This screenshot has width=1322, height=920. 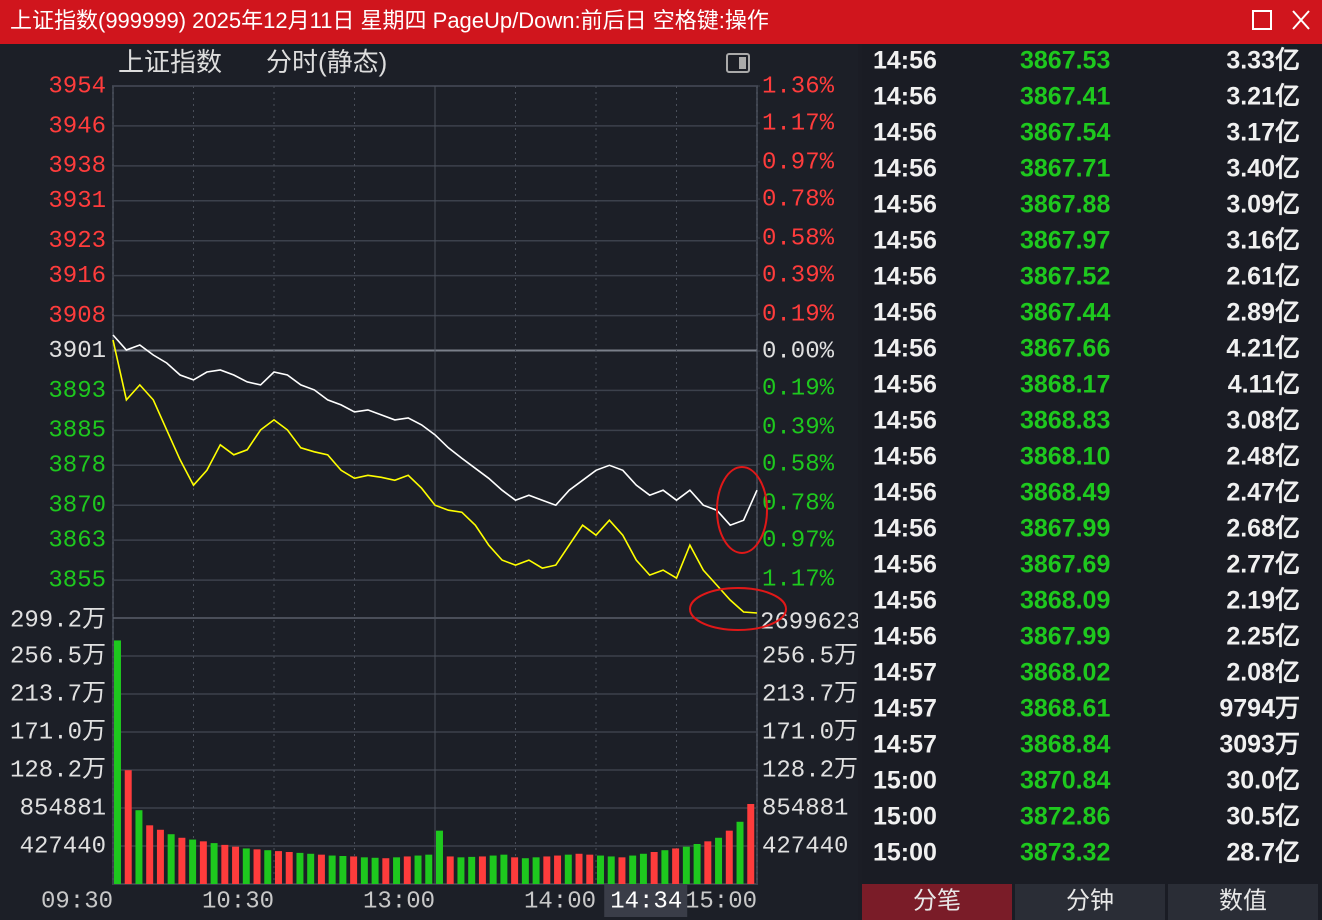 I want to click on tick-price: 3873.32, so click(x=1065, y=853).